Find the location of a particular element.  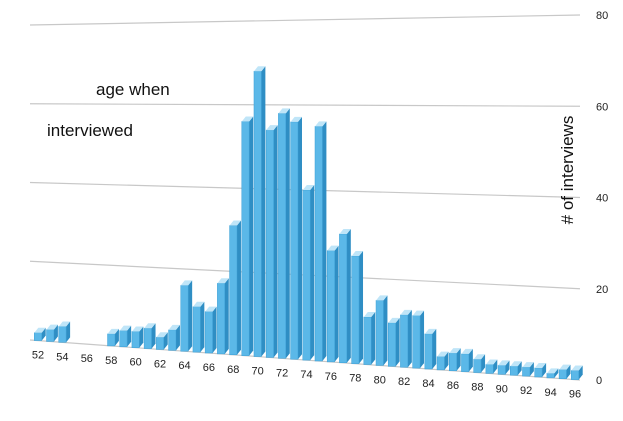

x-tick-label: 76 is located at coordinates (331, 377).